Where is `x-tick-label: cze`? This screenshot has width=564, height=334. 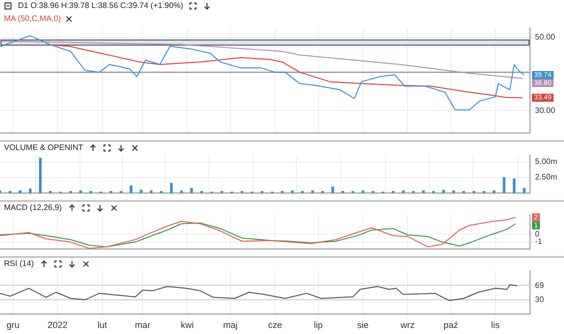
x-tick-label: cze is located at coordinates (275, 325).